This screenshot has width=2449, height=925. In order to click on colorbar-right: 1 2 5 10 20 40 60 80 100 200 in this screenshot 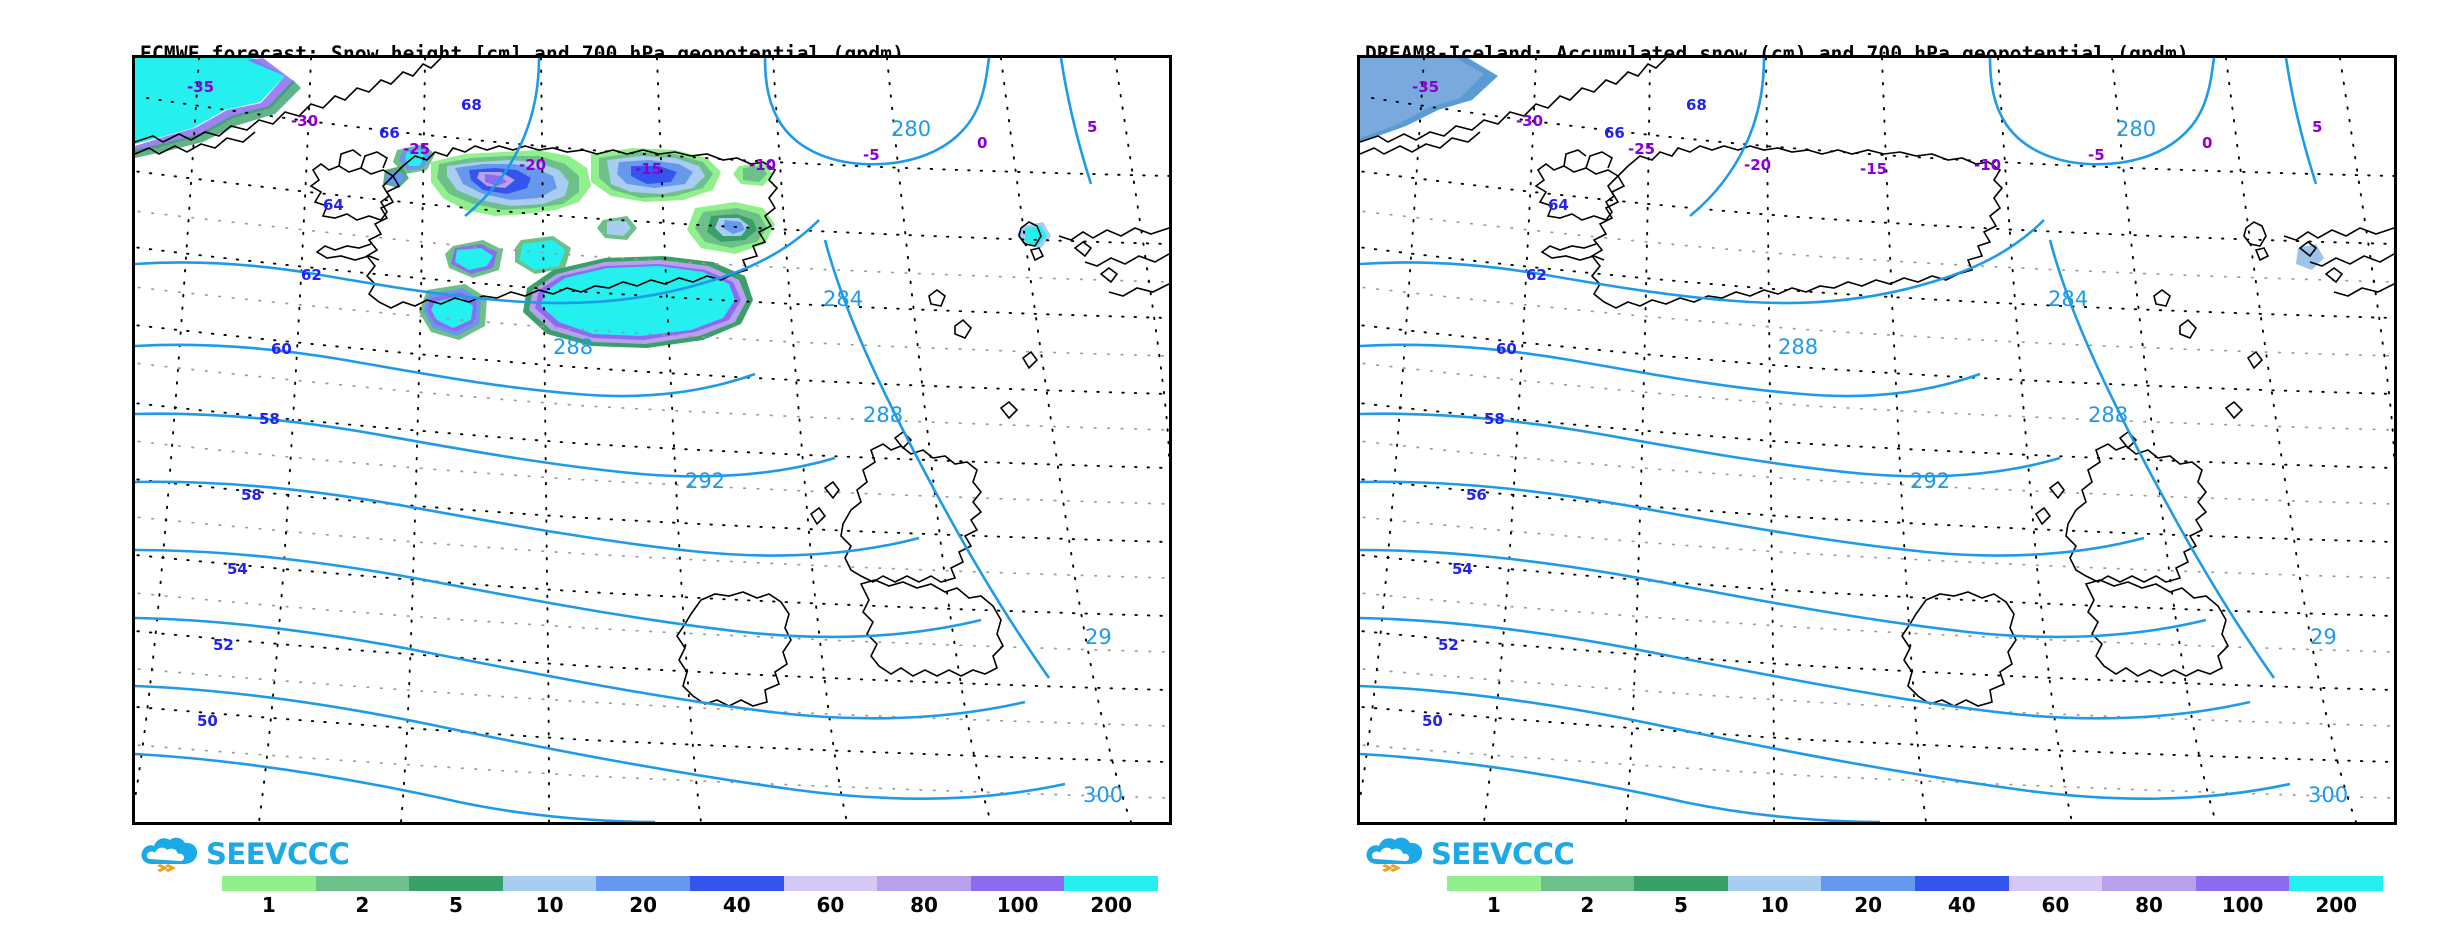, I will do `click(1915, 897)`.